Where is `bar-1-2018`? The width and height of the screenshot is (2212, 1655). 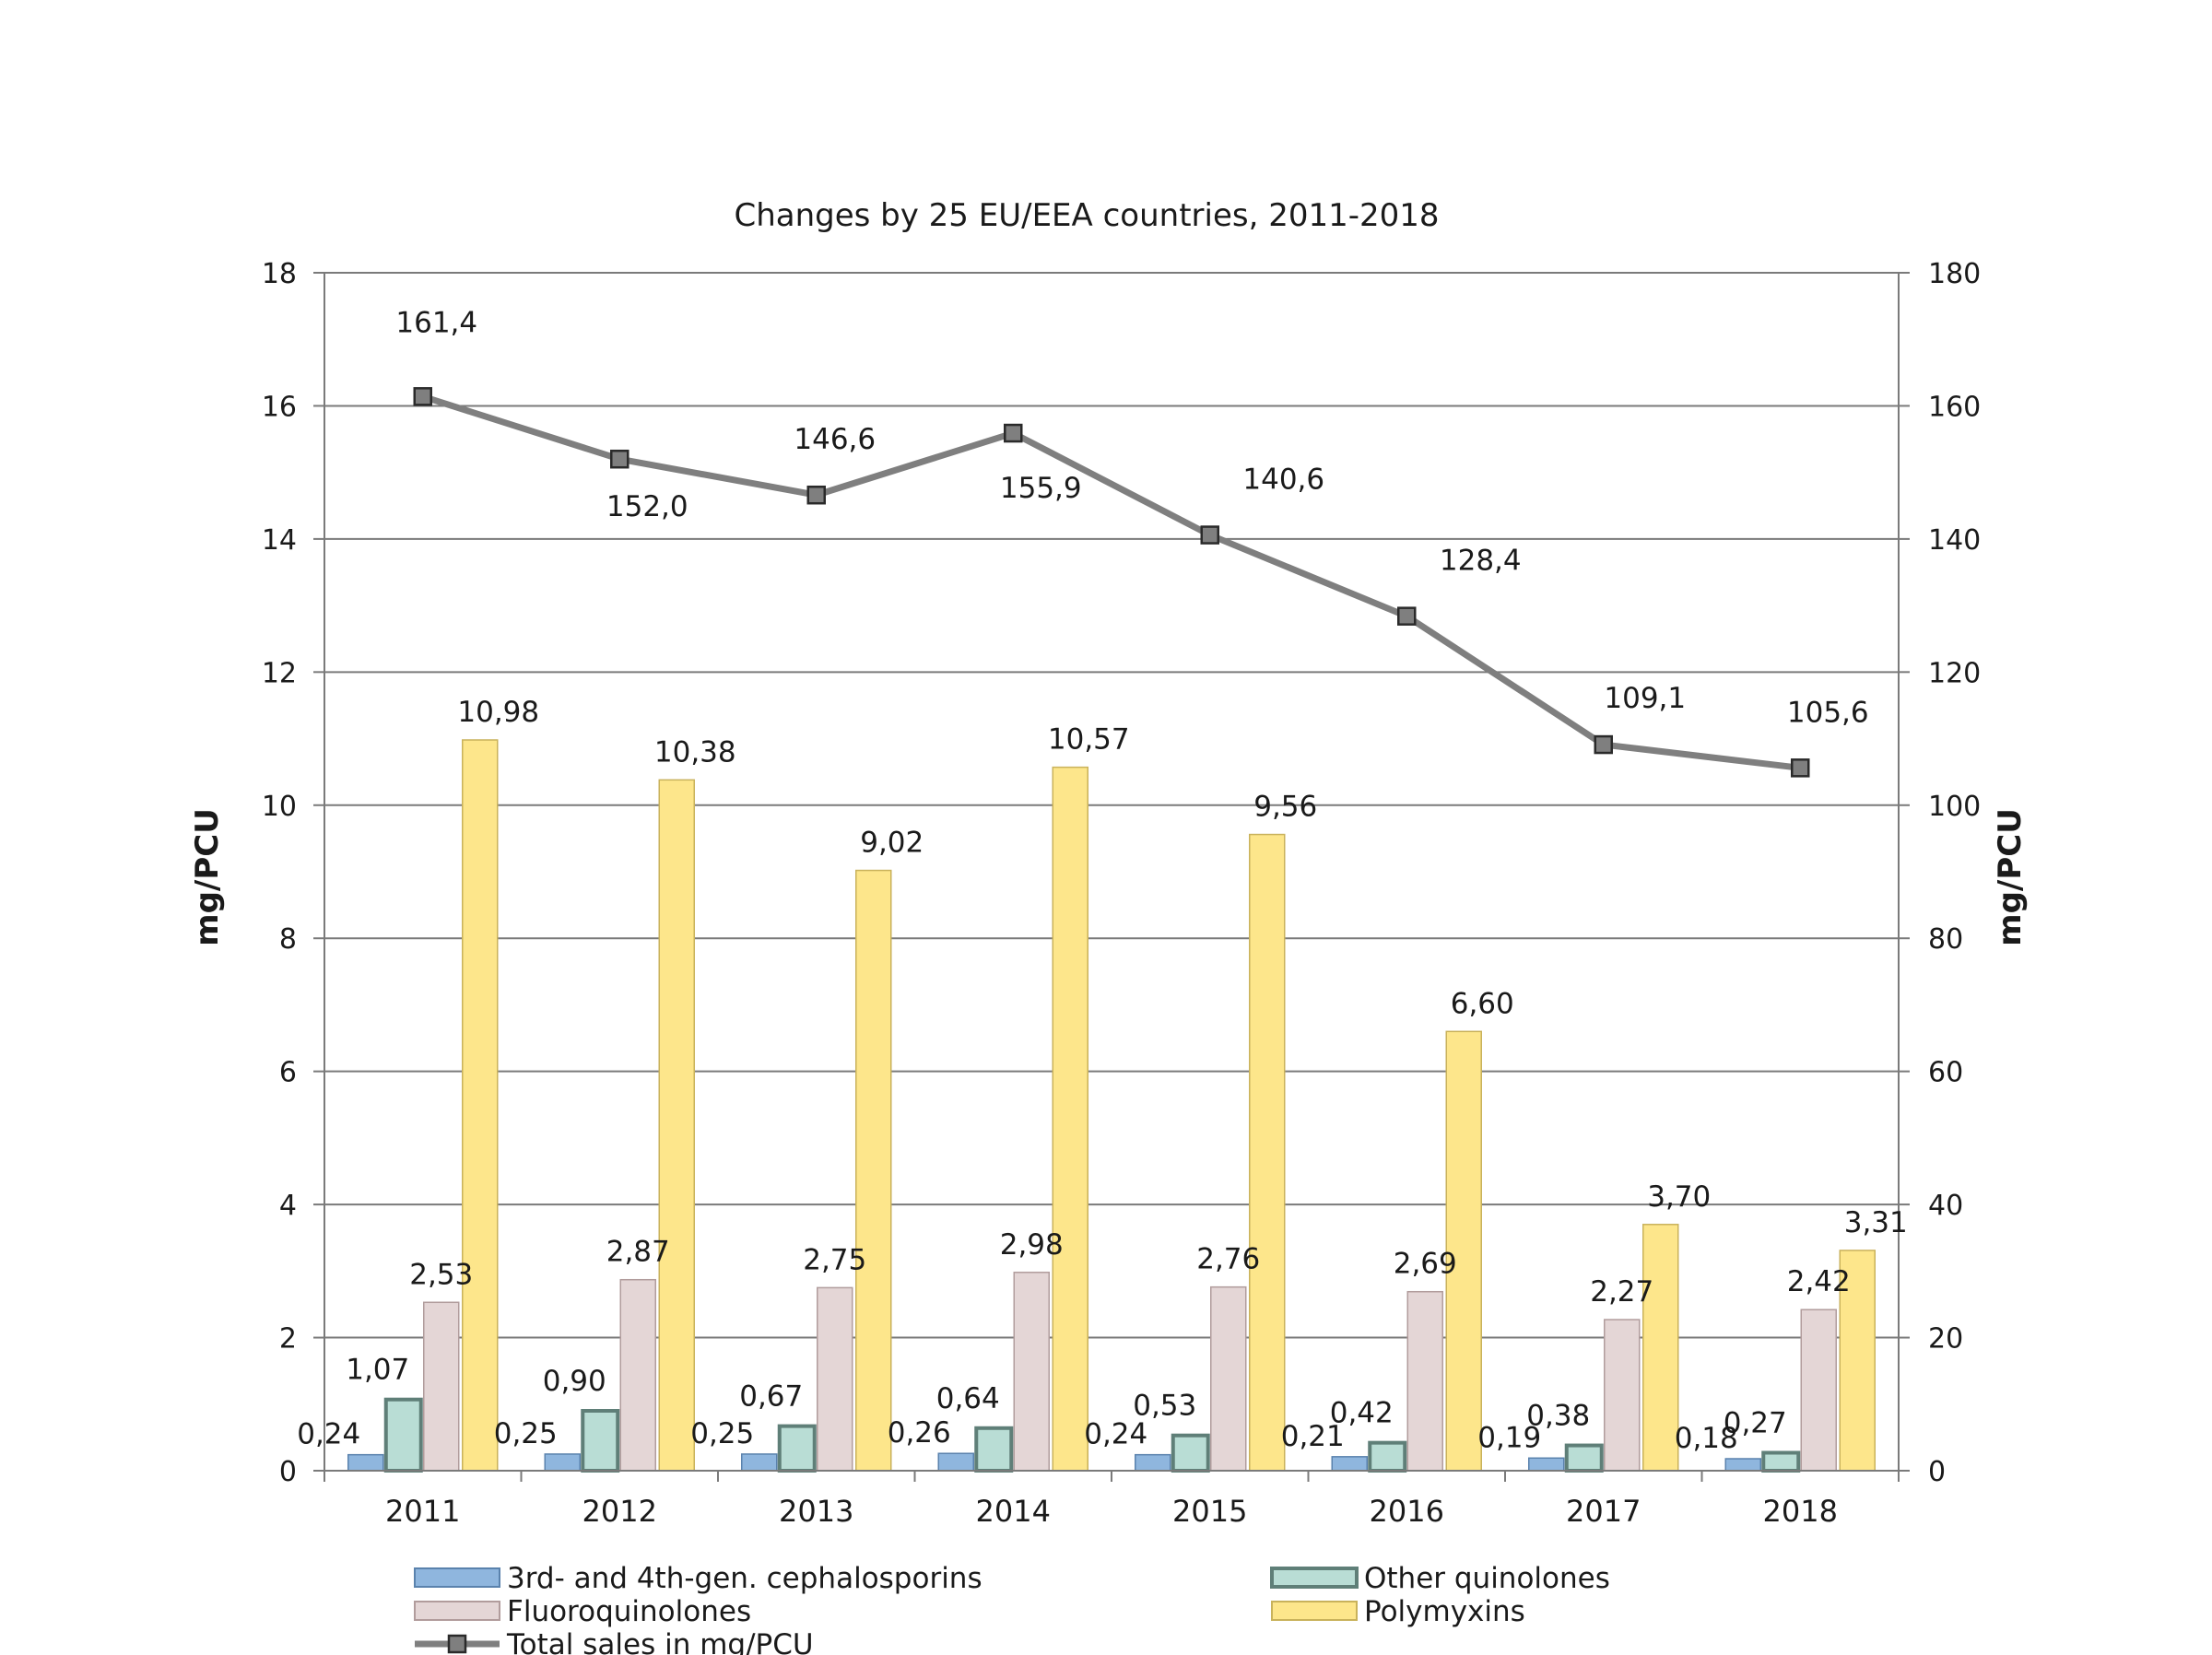
bar-1-2018 is located at coordinates (1781, 1461).